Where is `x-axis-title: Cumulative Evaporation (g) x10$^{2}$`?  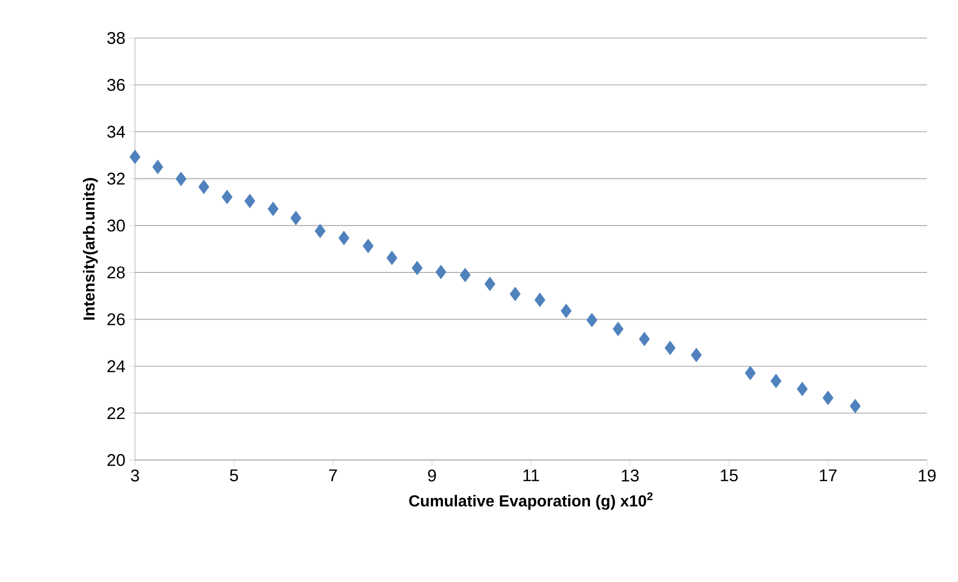
x-axis-title: Cumulative Evaporation (g) x10$^{2}$ is located at coordinates (531, 501).